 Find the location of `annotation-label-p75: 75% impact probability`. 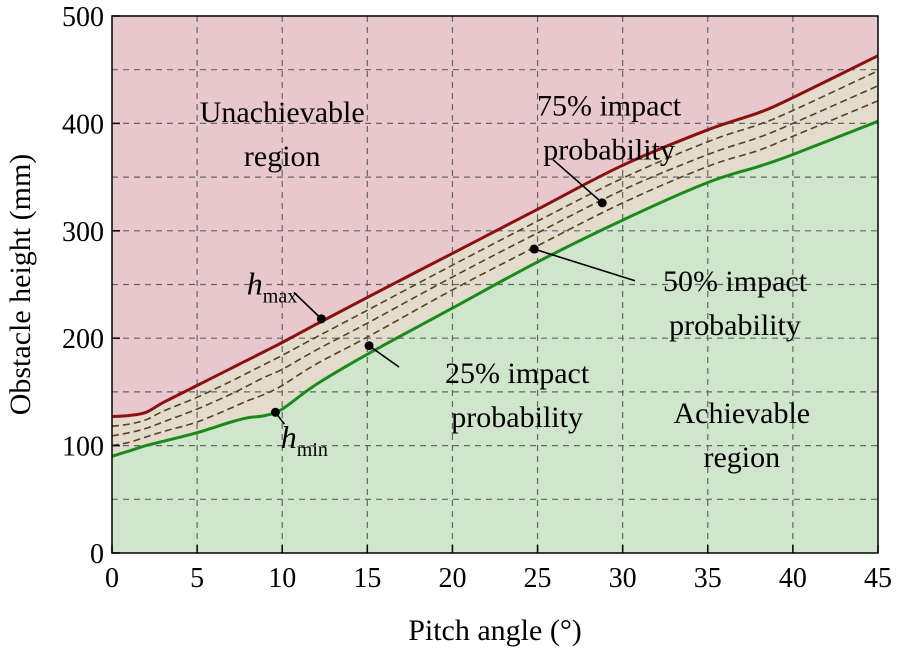

annotation-label-p75: 75% impact probability is located at coordinates (609, 128).